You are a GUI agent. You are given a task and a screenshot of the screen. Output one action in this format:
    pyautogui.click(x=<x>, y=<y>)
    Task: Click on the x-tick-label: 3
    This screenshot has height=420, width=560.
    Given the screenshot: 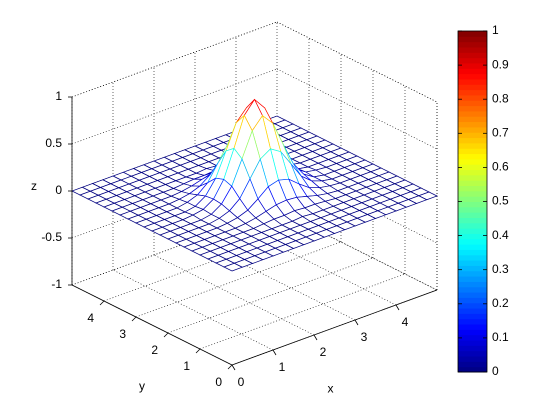 What is the action you would take?
    pyautogui.click(x=364, y=337)
    